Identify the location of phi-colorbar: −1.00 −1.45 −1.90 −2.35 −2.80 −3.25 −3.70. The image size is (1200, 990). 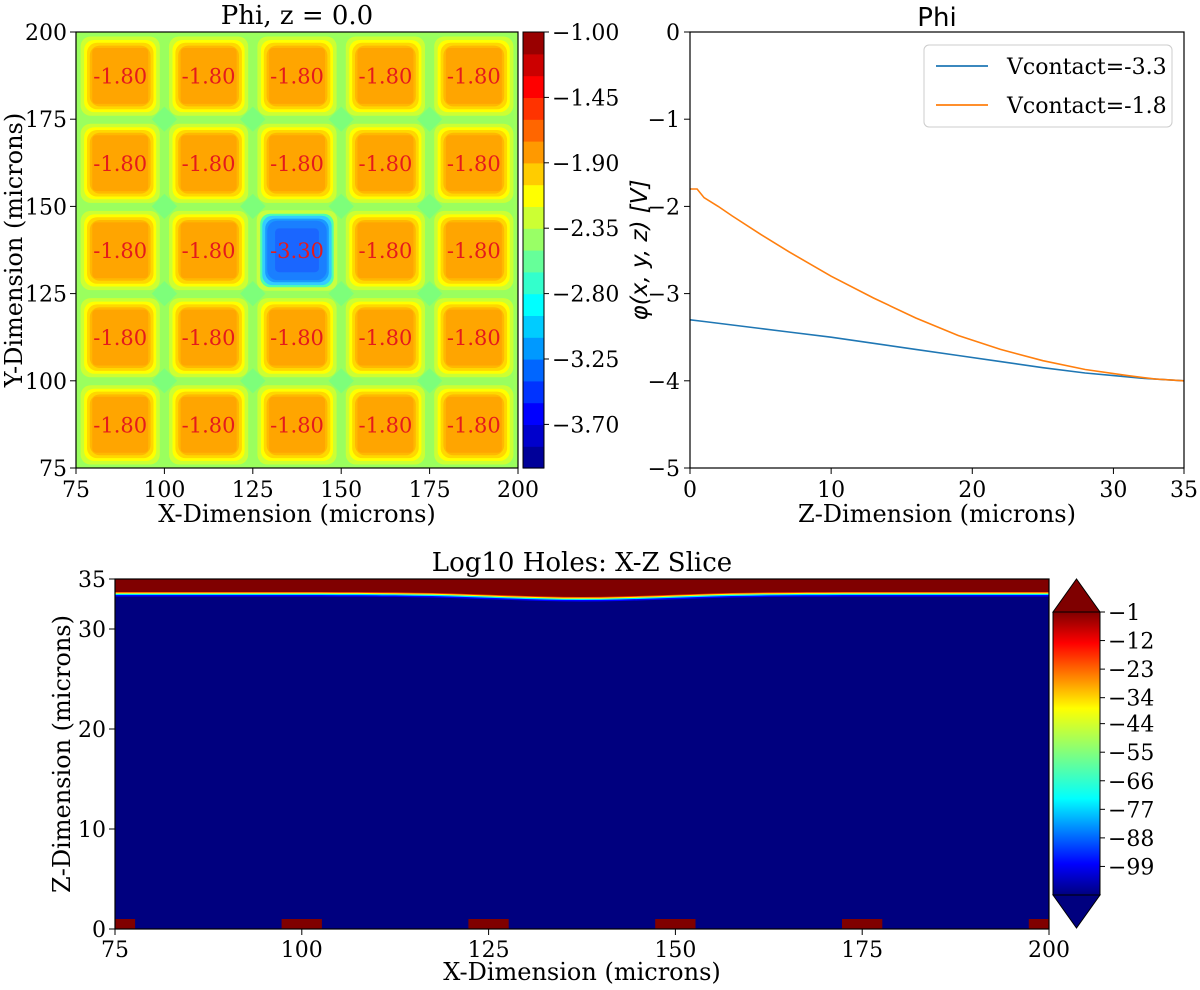
(570, 245).